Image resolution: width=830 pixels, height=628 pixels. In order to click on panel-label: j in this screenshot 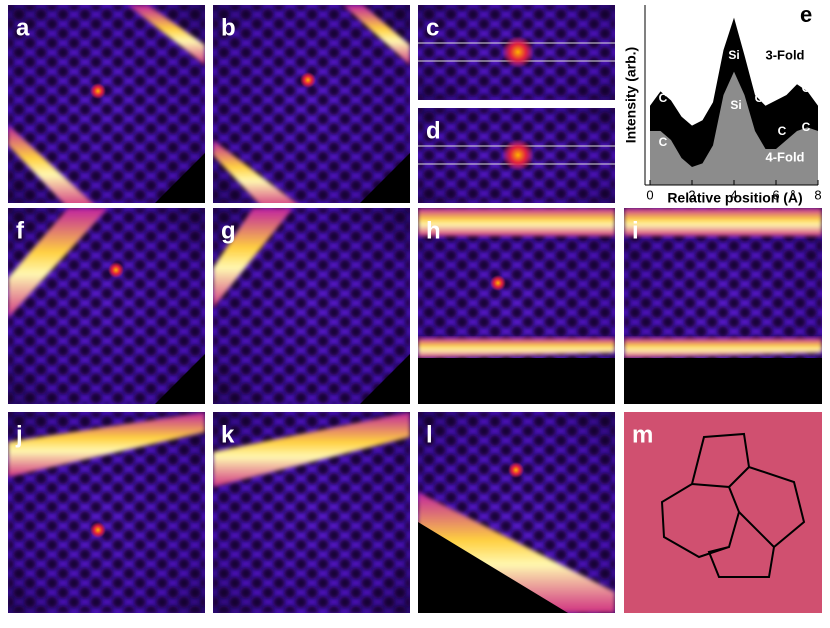, I will do `click(19, 434)`.